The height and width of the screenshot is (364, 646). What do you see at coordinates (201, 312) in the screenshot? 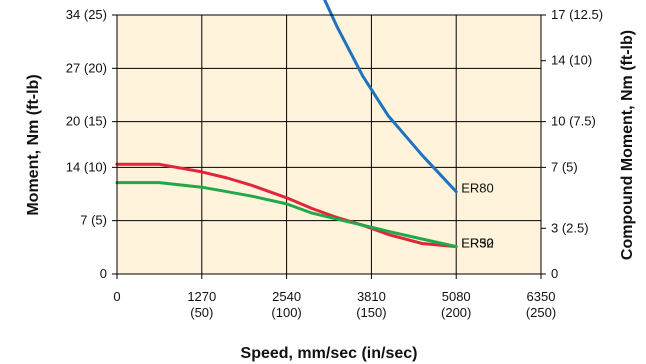
I see `x-tick-sublabel-1: (50)` at bounding box center [201, 312].